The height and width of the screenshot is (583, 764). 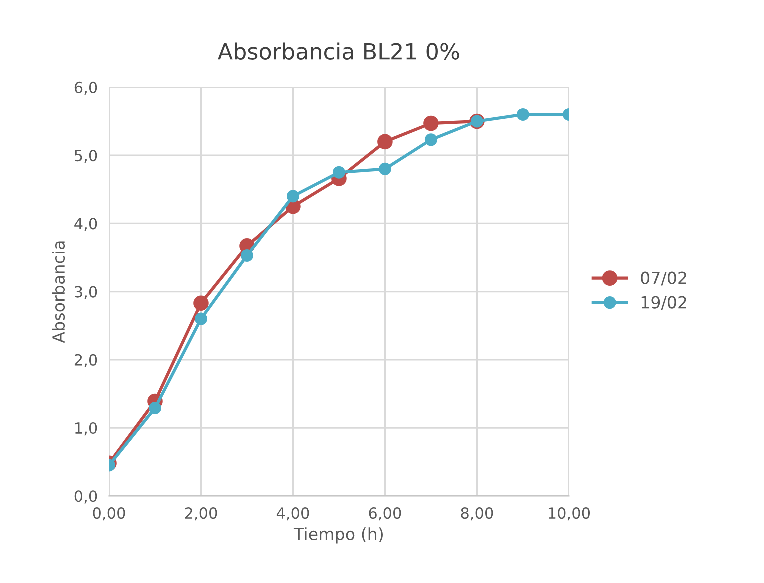 What do you see at coordinates (663, 279) in the screenshot?
I see `legend-label: 07/02` at bounding box center [663, 279].